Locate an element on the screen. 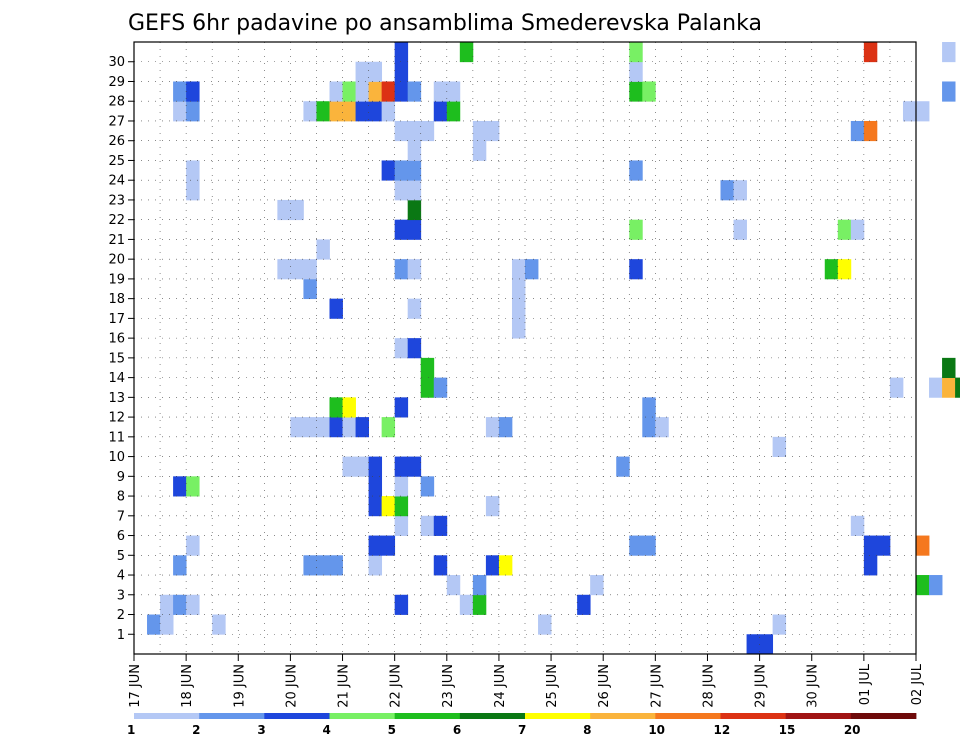  x-tick-label: 19 JUN is located at coordinates (239, 686).